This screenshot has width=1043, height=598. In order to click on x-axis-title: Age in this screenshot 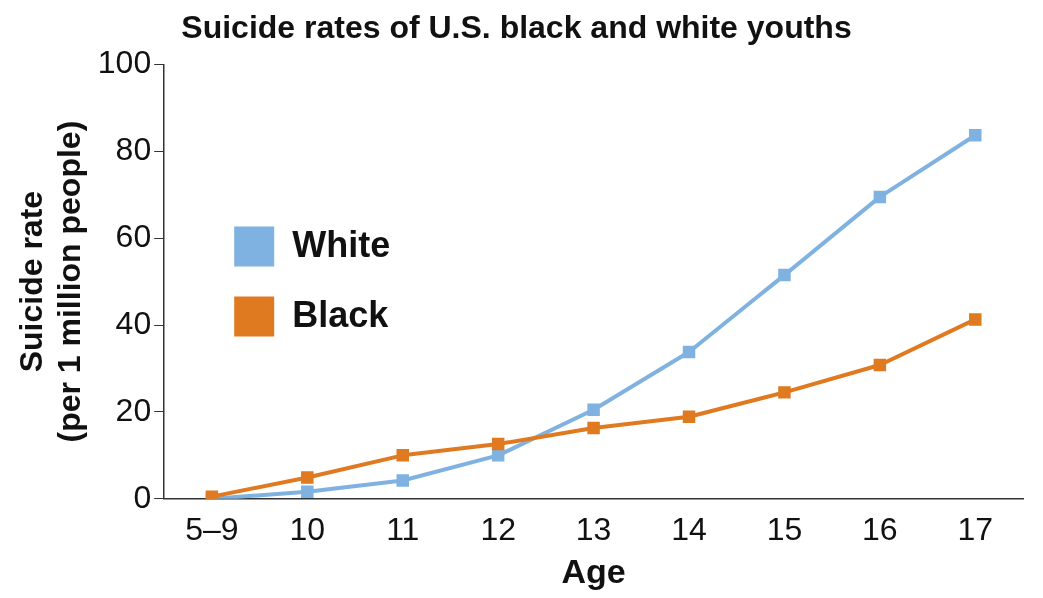, I will do `click(593, 570)`.